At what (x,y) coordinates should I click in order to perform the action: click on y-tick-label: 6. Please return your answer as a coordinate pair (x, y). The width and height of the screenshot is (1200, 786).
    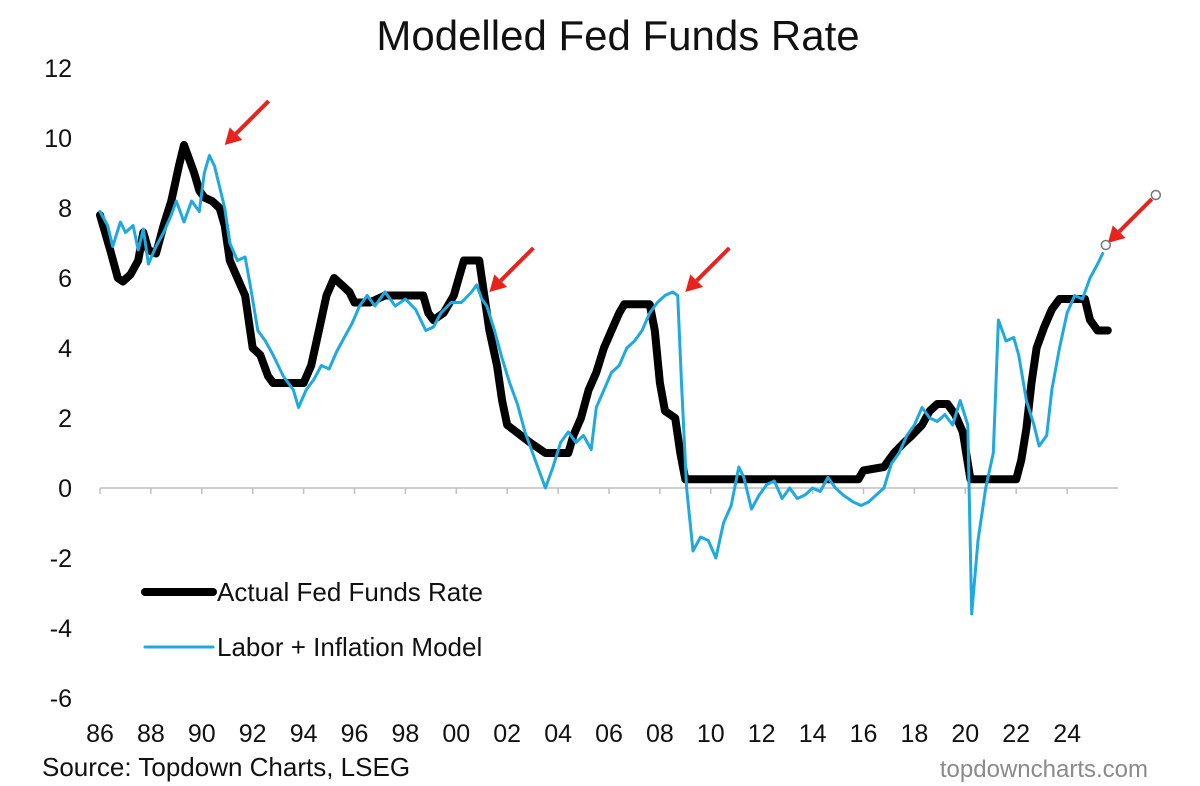
    Looking at the image, I should click on (65, 279).